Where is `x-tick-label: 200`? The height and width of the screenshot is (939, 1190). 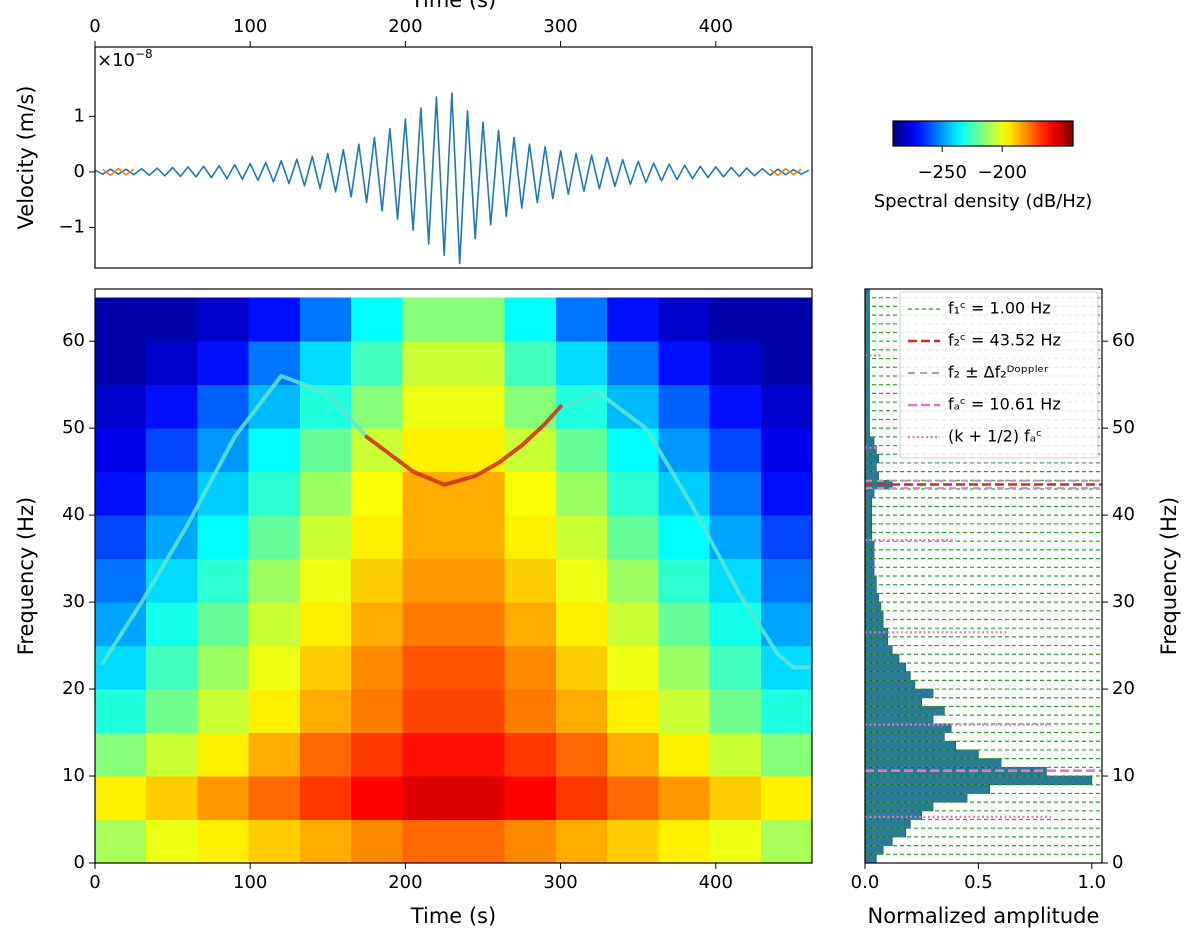
x-tick-label: 200 is located at coordinates (405, 26).